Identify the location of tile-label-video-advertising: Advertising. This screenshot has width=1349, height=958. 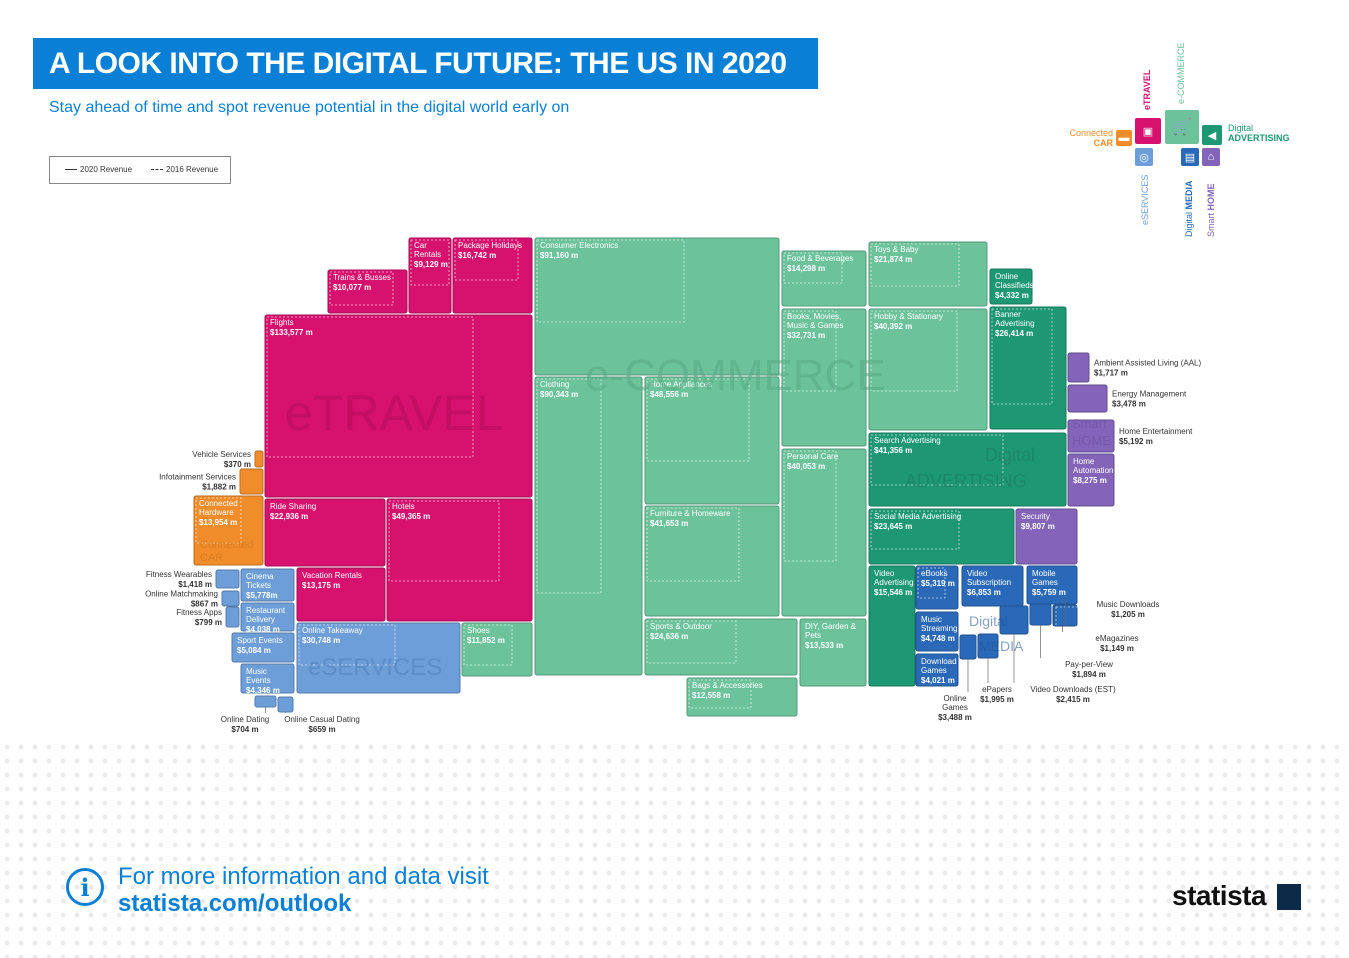
(894, 582).